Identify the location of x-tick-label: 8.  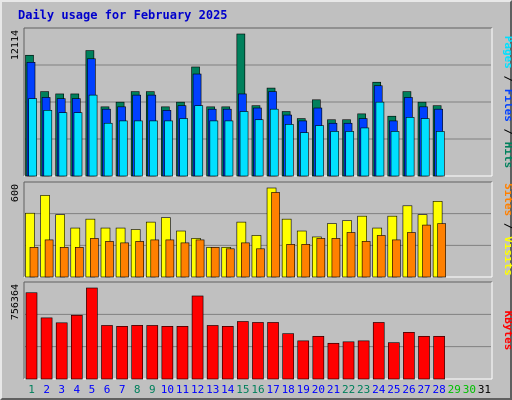
(137, 389).